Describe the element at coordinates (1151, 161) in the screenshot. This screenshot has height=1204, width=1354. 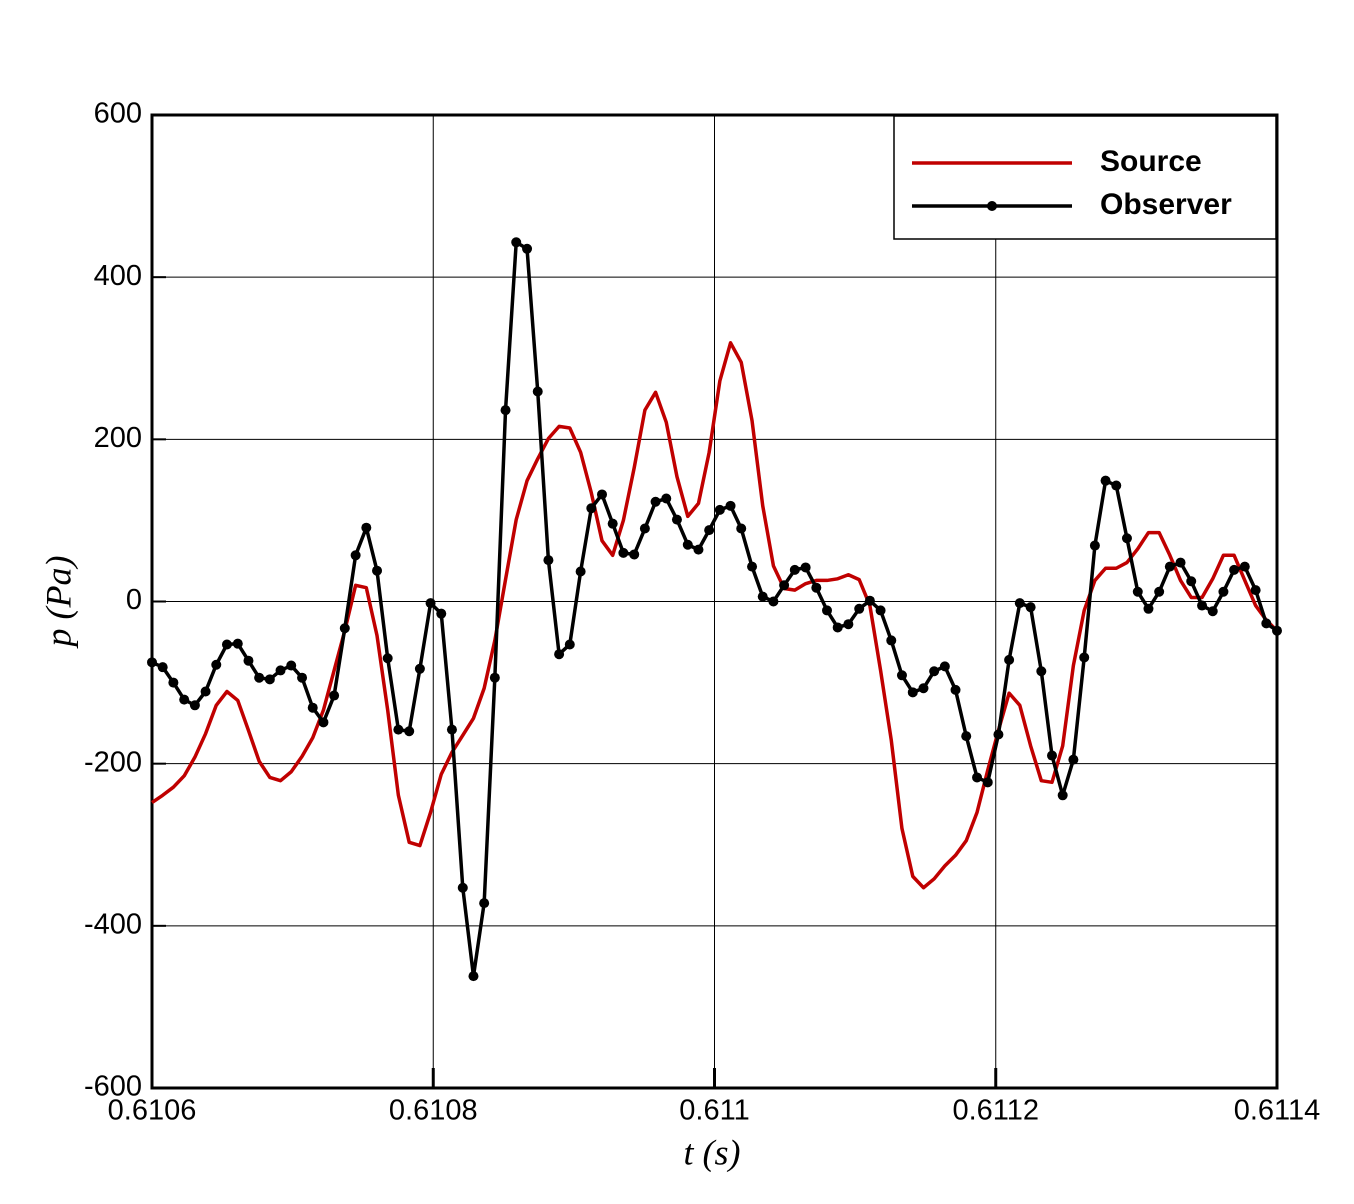
I see `legend-label: Source` at that location.